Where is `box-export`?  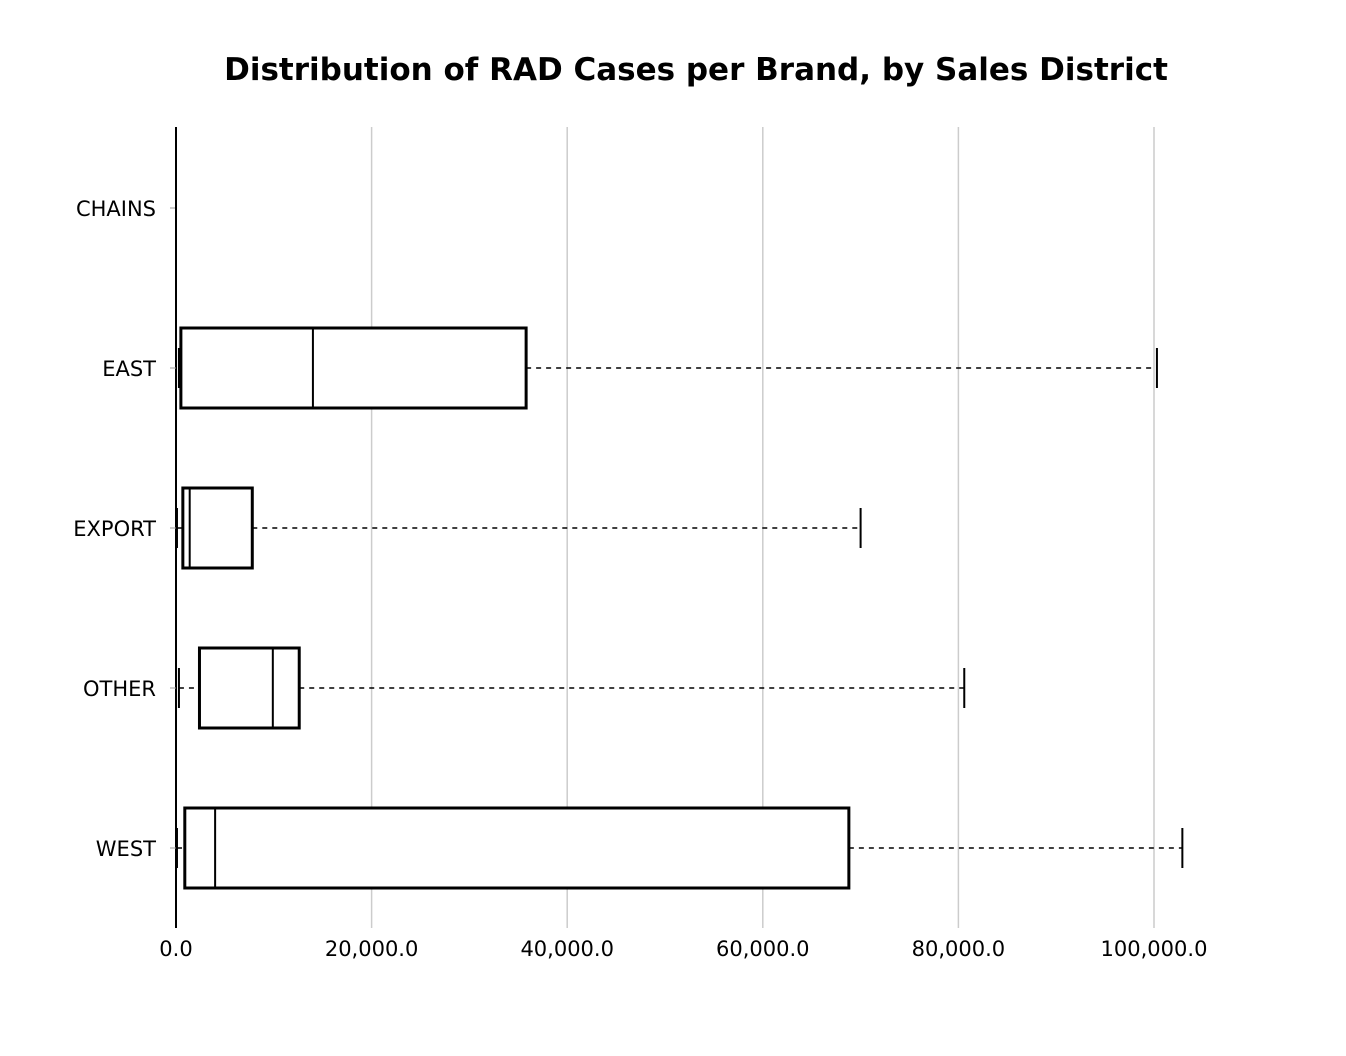
box-export is located at coordinates (516, 528).